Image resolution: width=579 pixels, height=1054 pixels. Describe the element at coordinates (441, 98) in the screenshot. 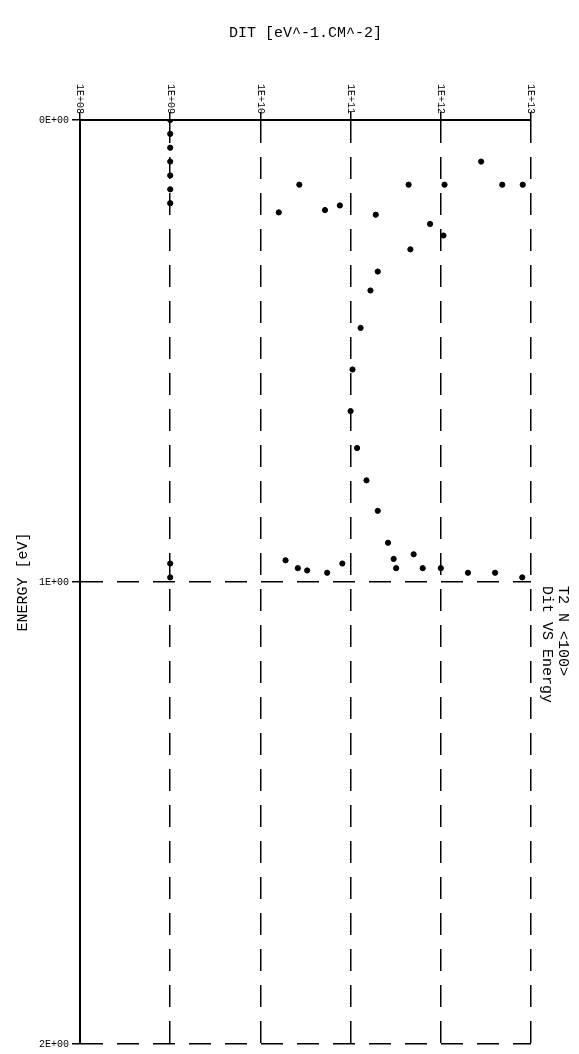

I see `x-tick-label: 1E+12` at that location.